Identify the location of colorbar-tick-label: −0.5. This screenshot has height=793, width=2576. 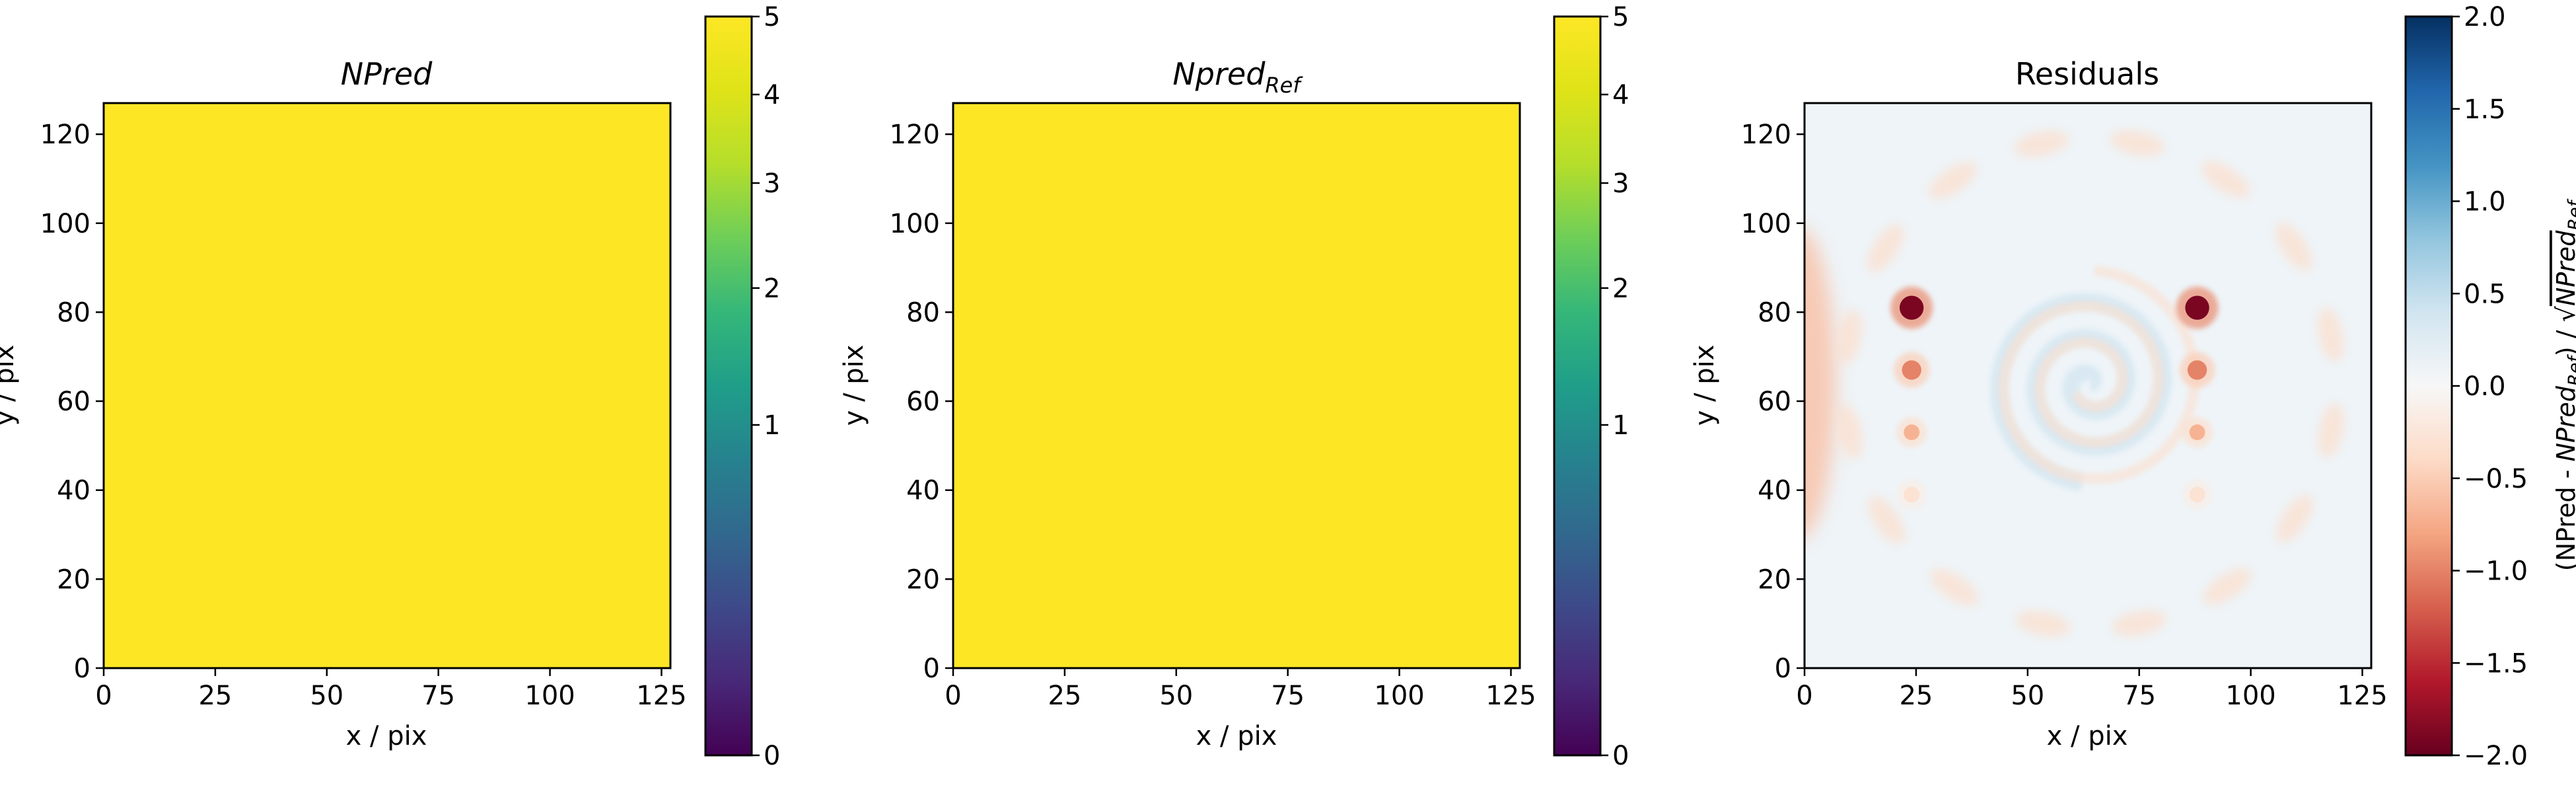
(2496, 479).